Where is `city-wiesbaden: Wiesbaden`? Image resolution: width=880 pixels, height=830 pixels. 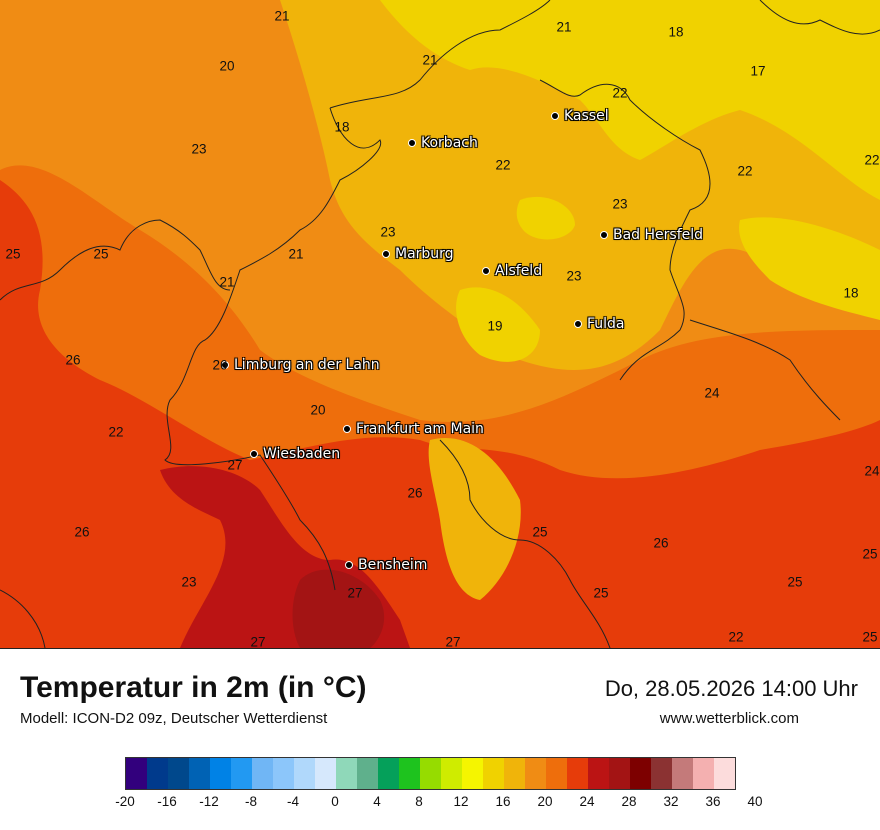 city-wiesbaden: Wiesbaden is located at coordinates (295, 454).